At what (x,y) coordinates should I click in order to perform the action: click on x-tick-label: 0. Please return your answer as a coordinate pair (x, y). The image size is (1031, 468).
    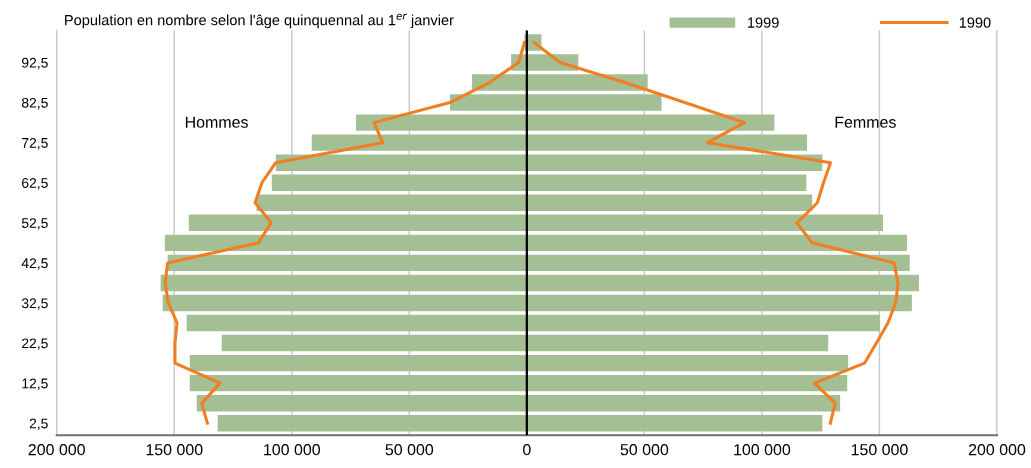
    Looking at the image, I should click on (527, 450).